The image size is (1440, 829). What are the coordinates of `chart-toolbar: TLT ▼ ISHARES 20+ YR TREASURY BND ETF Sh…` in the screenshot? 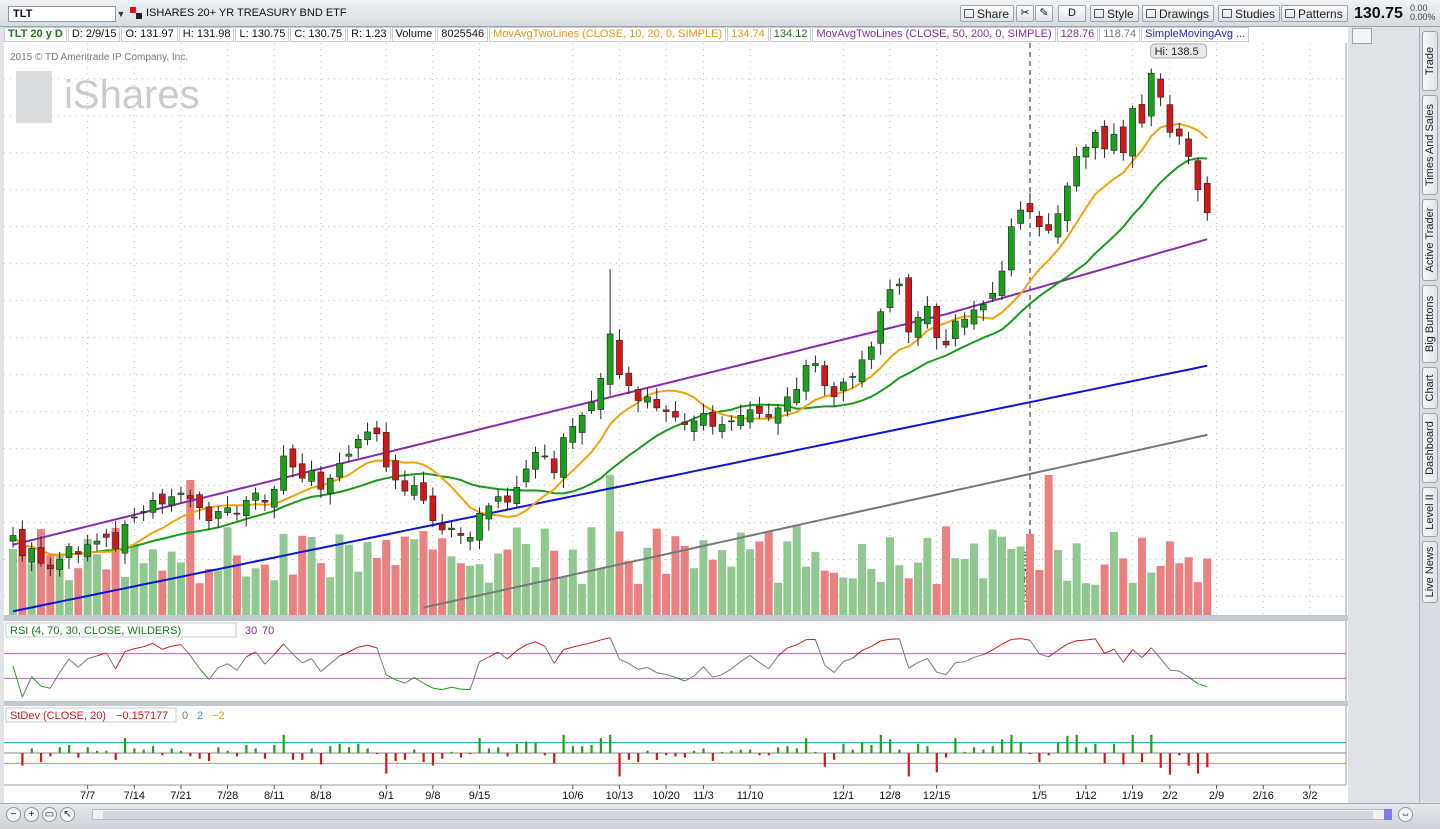 It's located at (720, 13).